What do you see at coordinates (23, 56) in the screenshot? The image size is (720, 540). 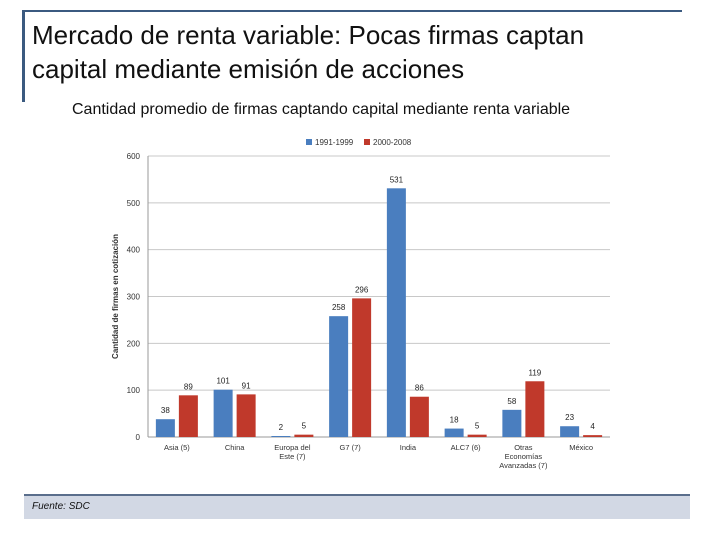 I see `title-frame-left` at bounding box center [23, 56].